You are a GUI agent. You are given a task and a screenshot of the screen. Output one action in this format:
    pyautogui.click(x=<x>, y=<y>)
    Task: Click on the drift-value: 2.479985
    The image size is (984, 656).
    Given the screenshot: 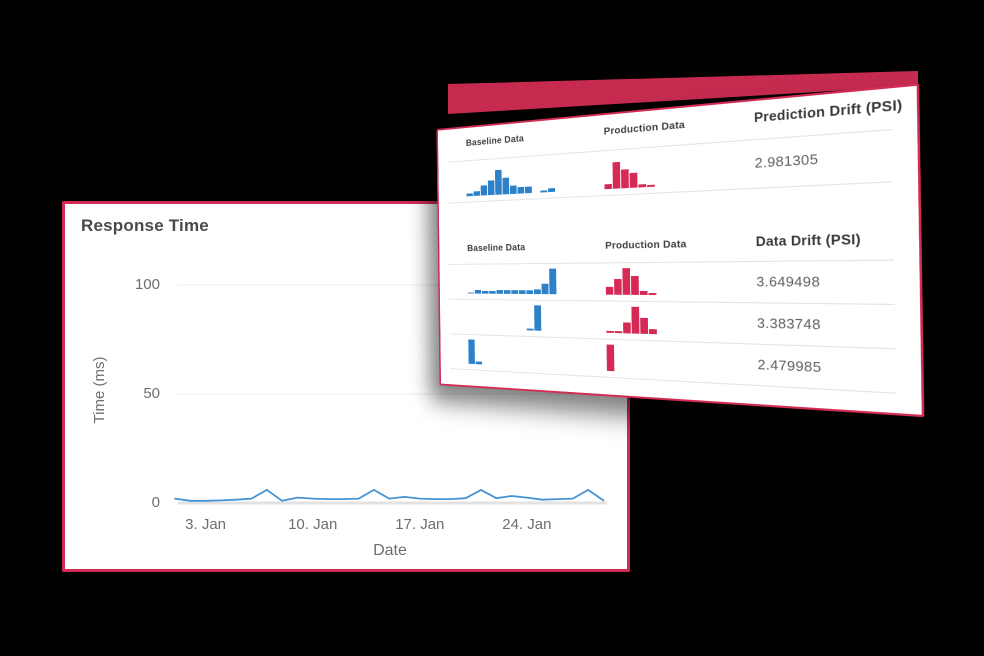 What is the action you would take?
    pyautogui.click(x=789, y=366)
    